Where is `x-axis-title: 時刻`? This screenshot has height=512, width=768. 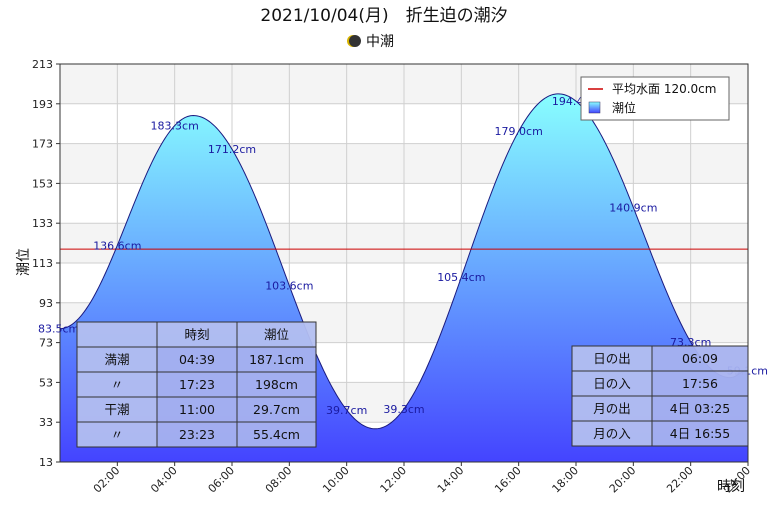 x-axis-title: 時刻 is located at coordinates (731, 487).